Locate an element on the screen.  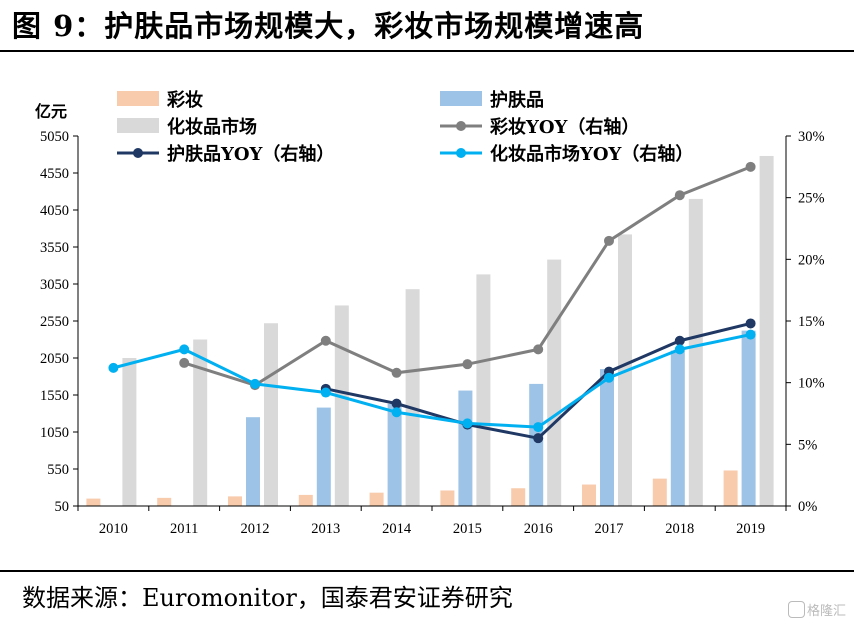
watermark: 格隆汇 is located at coordinates (816, 609).